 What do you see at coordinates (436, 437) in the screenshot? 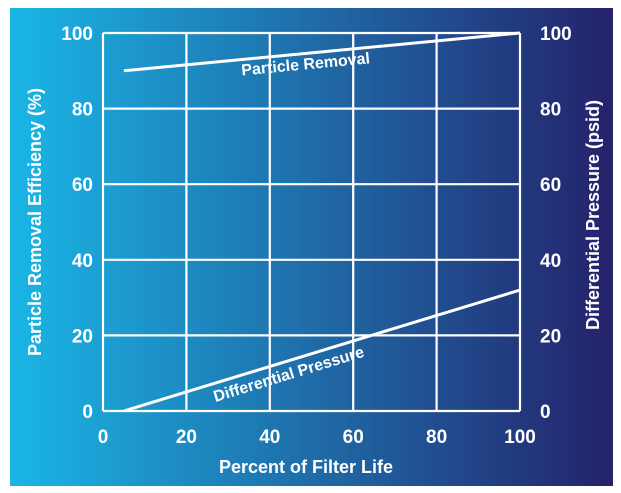
I see `x-tick-label: 80` at bounding box center [436, 437].